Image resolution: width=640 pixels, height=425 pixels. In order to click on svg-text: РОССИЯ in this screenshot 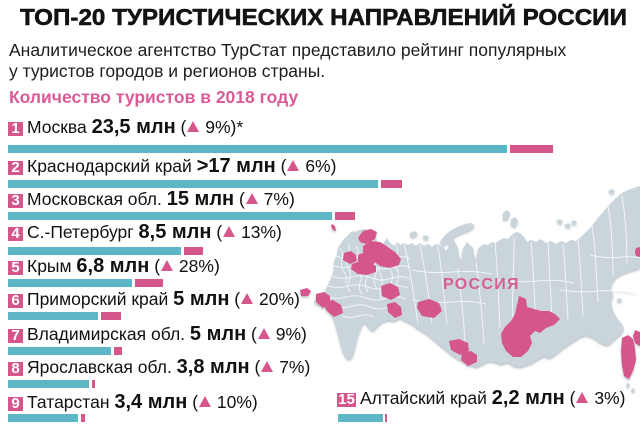, I will do `click(481, 284)`.